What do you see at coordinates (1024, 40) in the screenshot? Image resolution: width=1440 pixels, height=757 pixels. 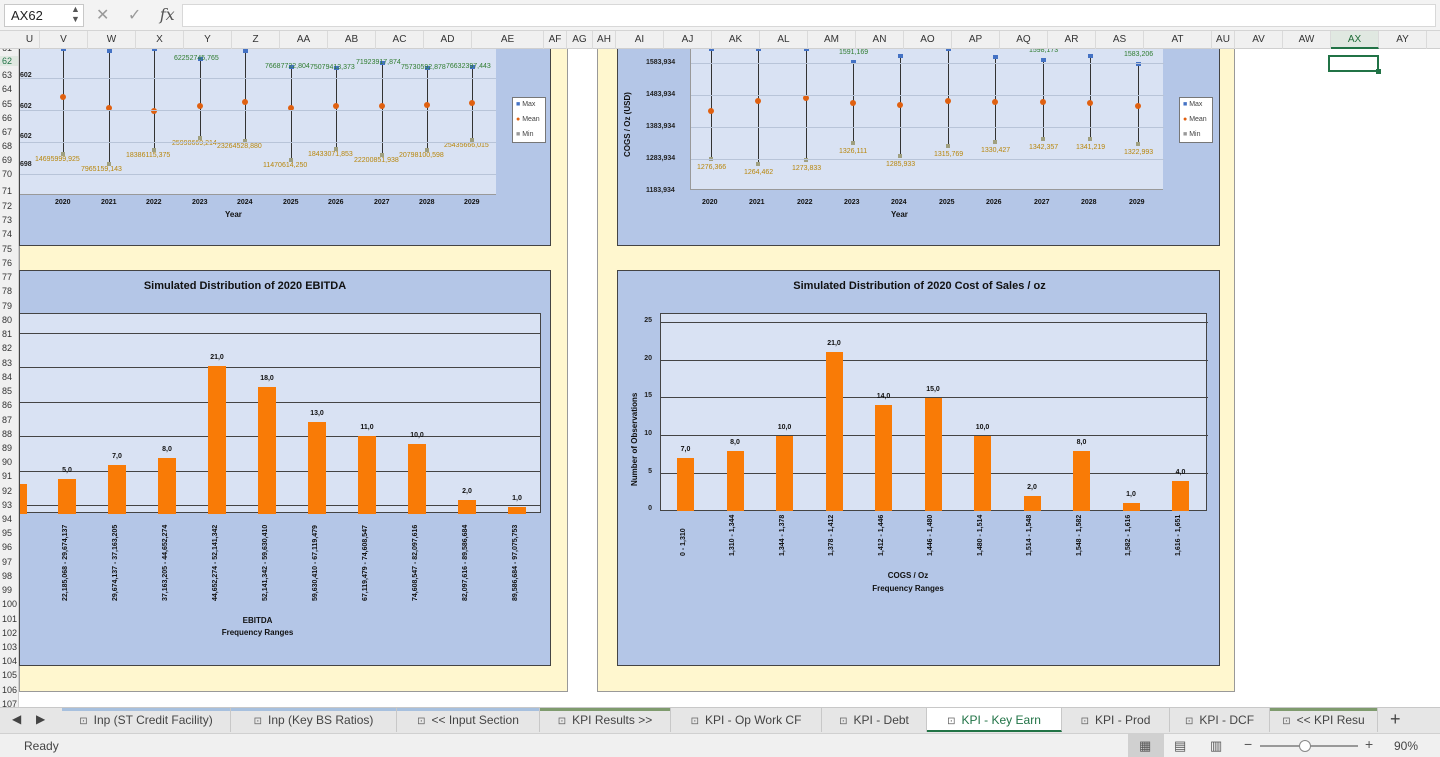 I see `column-header: AQ` at bounding box center [1024, 40].